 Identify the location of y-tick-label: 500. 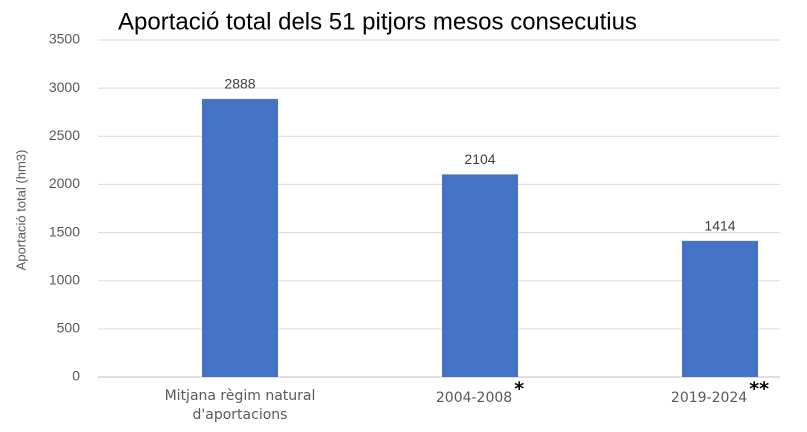
(69, 328).